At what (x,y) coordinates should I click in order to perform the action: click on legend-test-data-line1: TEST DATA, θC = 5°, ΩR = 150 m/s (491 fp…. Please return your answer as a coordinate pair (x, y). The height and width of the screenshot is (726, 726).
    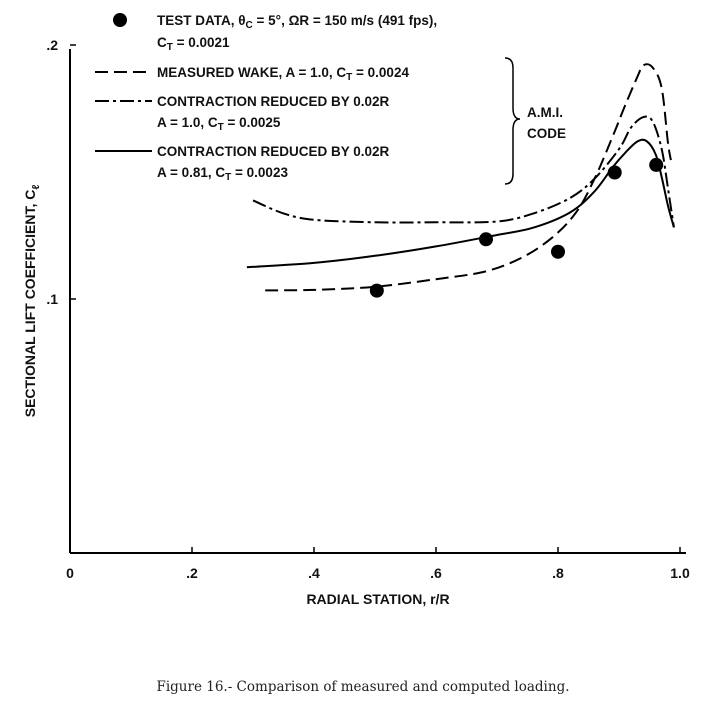
    Looking at the image, I should click on (297, 22).